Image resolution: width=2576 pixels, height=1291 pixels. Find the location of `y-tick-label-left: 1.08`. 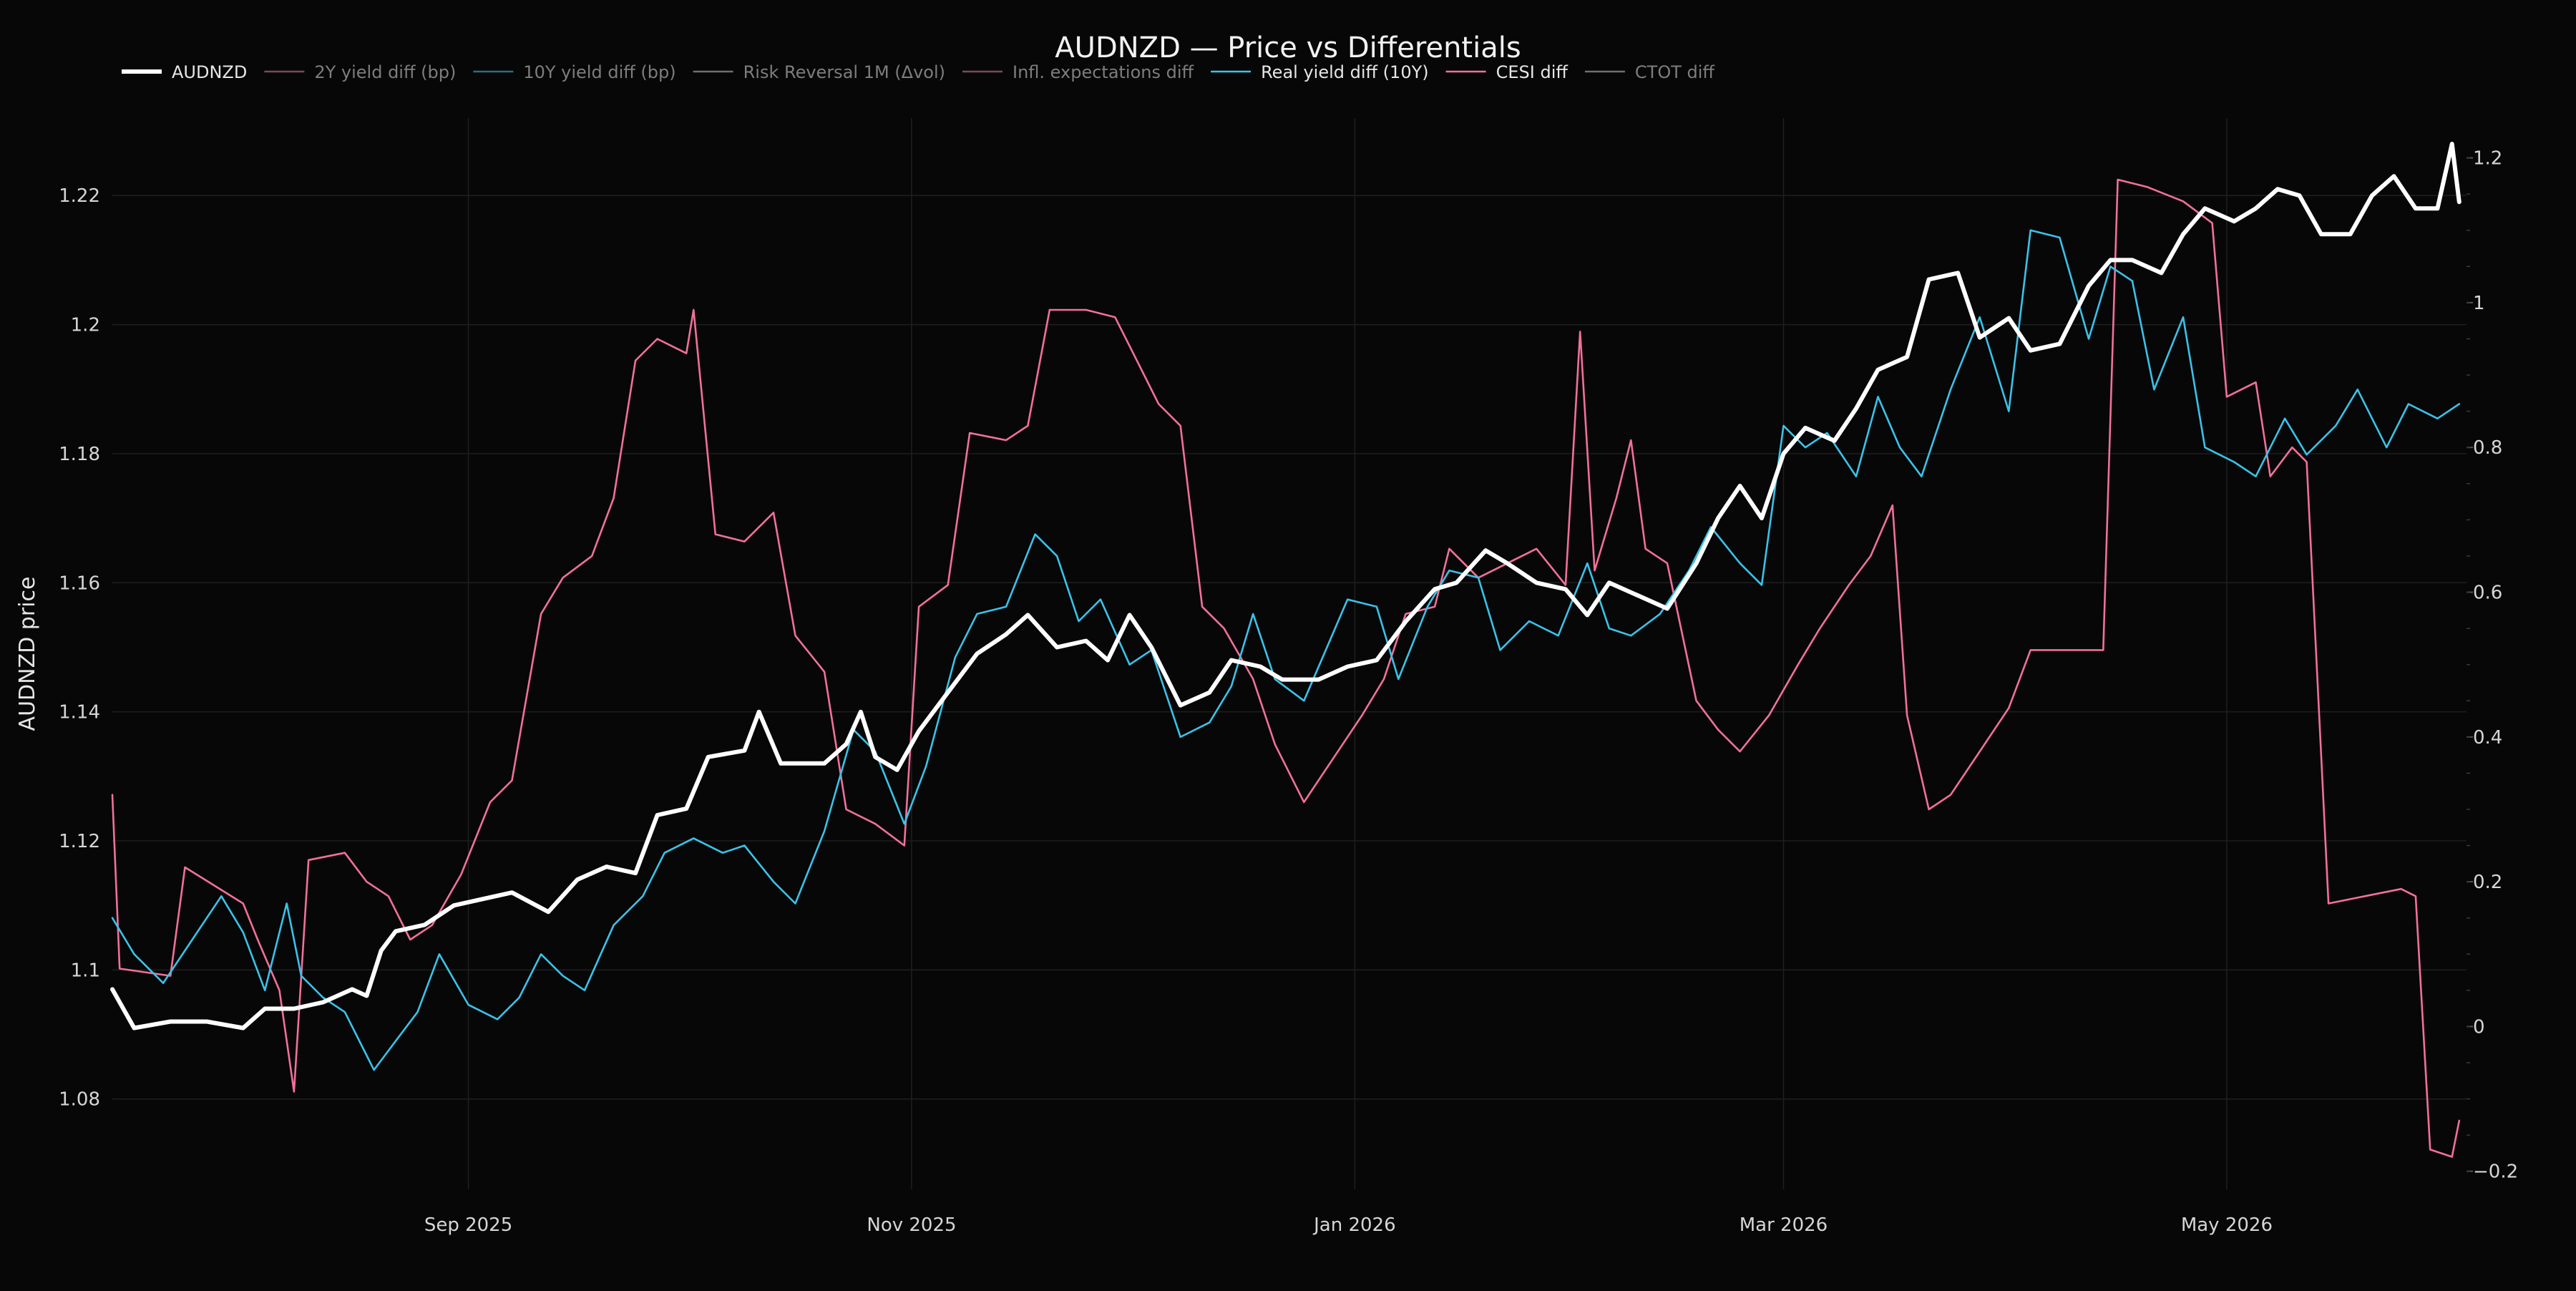

y-tick-label-left: 1.08 is located at coordinates (79, 1100).